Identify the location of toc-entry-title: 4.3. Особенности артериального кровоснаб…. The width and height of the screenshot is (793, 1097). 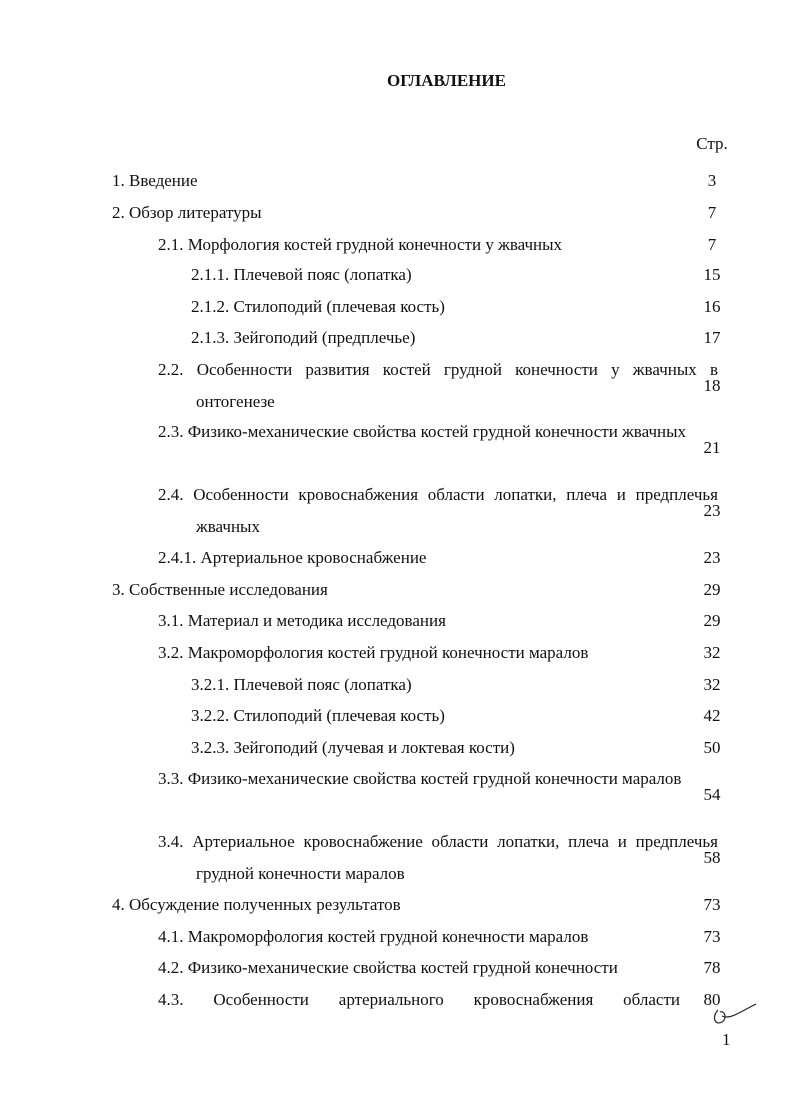
(419, 999).